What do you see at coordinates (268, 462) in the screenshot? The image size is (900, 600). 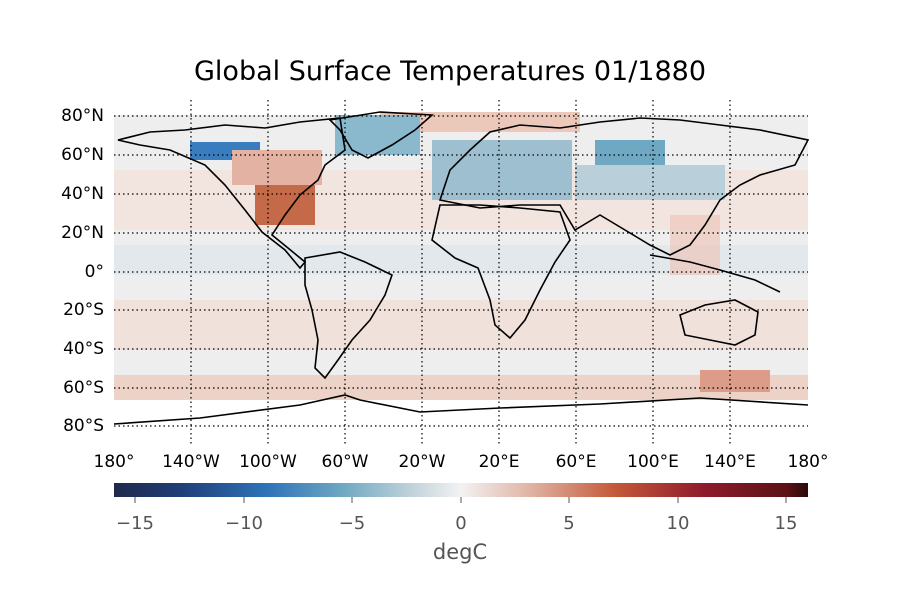 I see `lon-label: 100°W` at bounding box center [268, 462].